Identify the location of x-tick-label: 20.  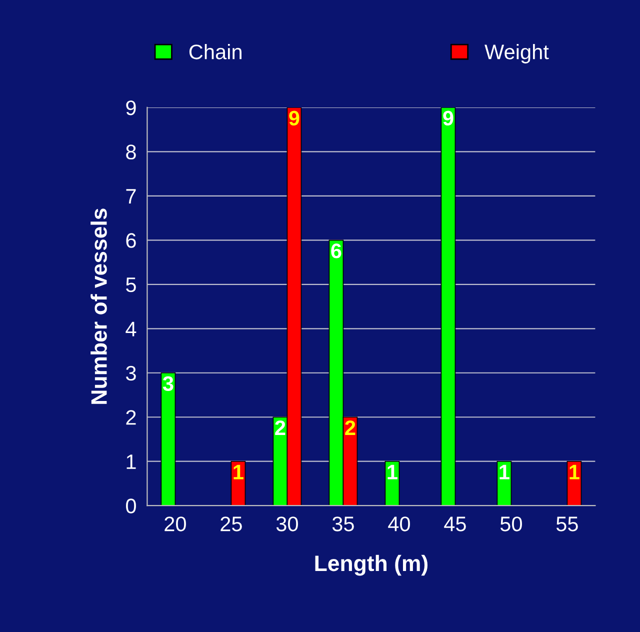
(175, 524).